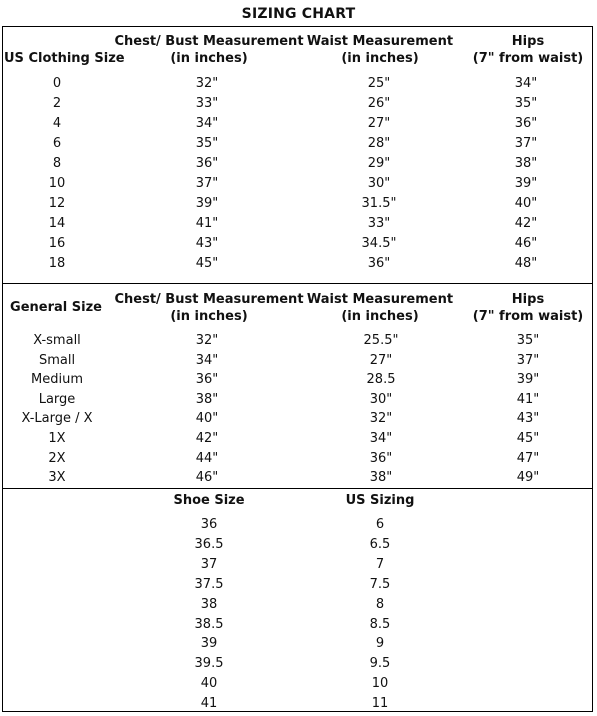 This screenshot has height=716, width=597. Describe the element at coordinates (209, 704) in the screenshot. I see `shoe-table-shoe-cell: 41` at that location.